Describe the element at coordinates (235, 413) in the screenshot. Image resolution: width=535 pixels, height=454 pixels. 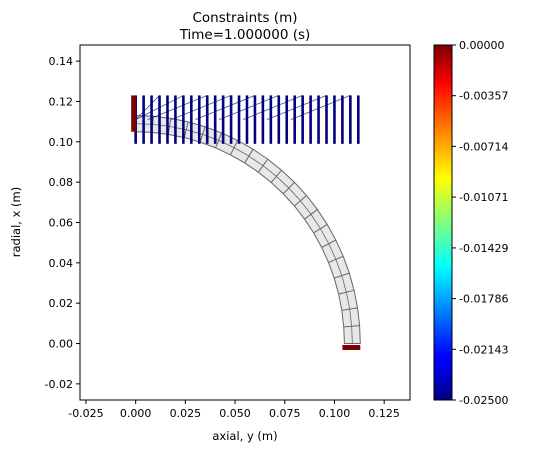
I see `x-tick-label: 0.050` at that location.